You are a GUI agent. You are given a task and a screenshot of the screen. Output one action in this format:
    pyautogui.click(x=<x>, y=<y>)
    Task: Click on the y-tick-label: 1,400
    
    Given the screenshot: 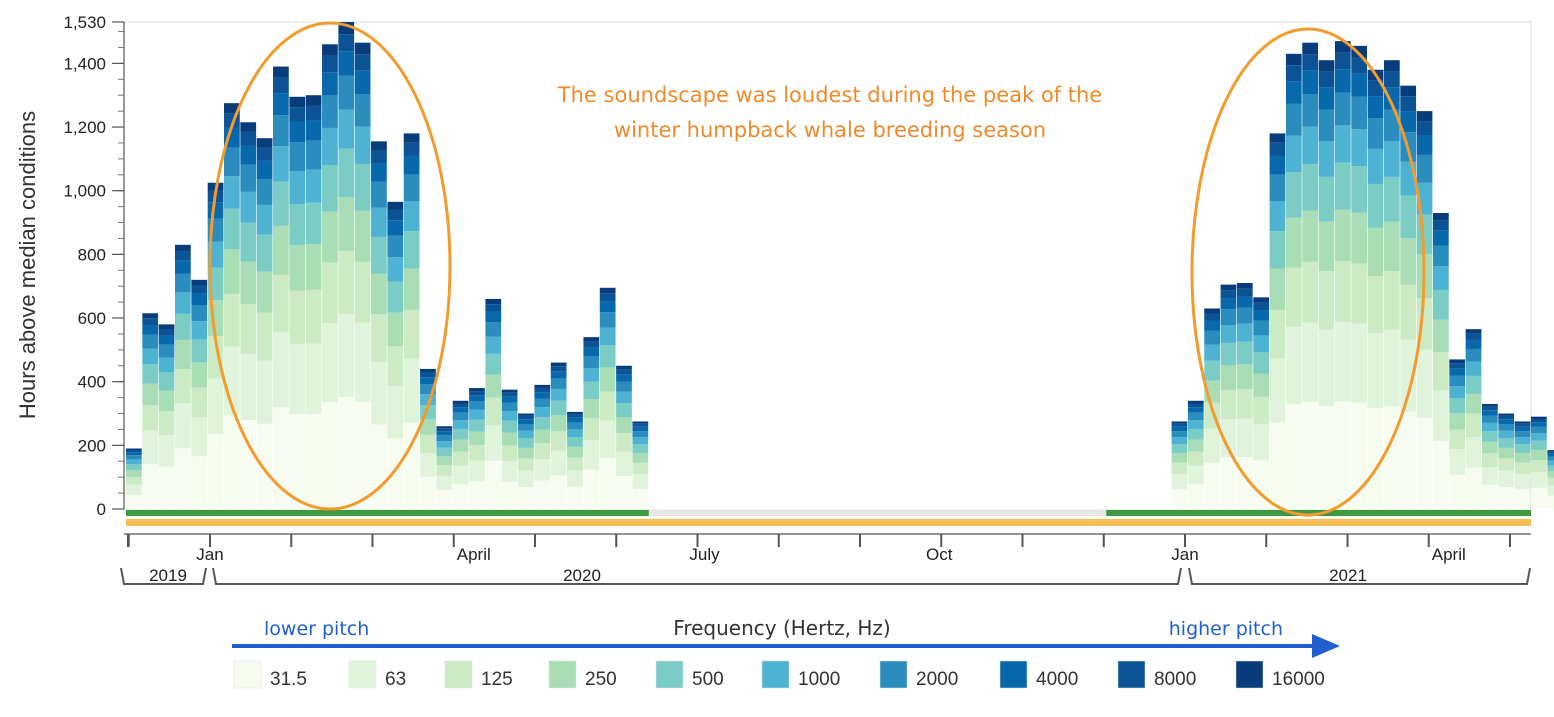 What is the action you would take?
    pyautogui.click(x=84, y=63)
    